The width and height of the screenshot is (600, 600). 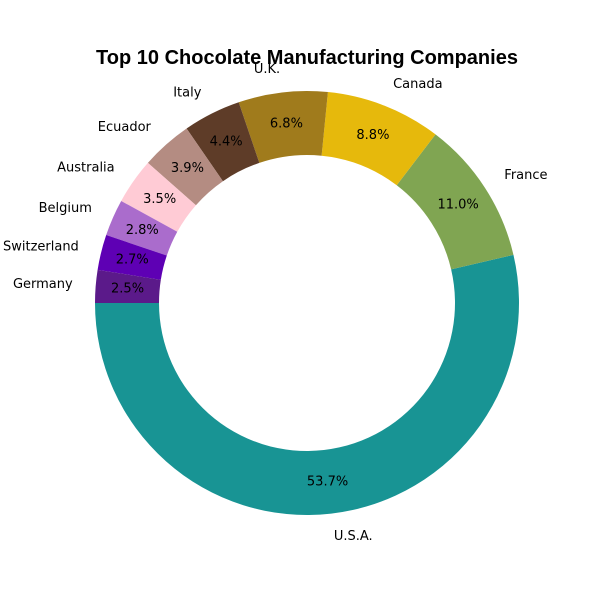 I want to click on category-label-belgium: Belgium, so click(x=65, y=208).